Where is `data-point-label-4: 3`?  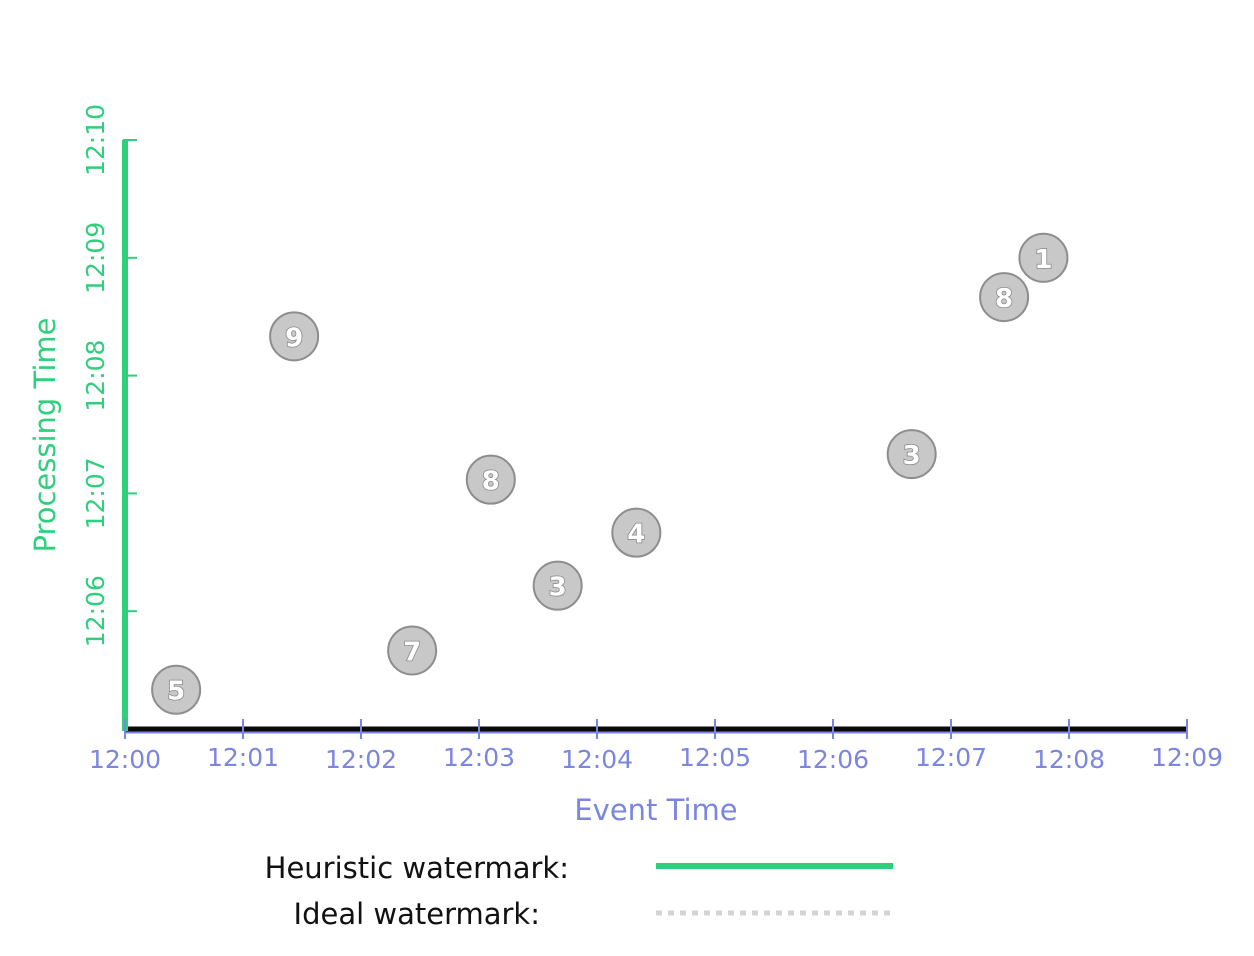
data-point-label-4: 3 is located at coordinates (558, 588).